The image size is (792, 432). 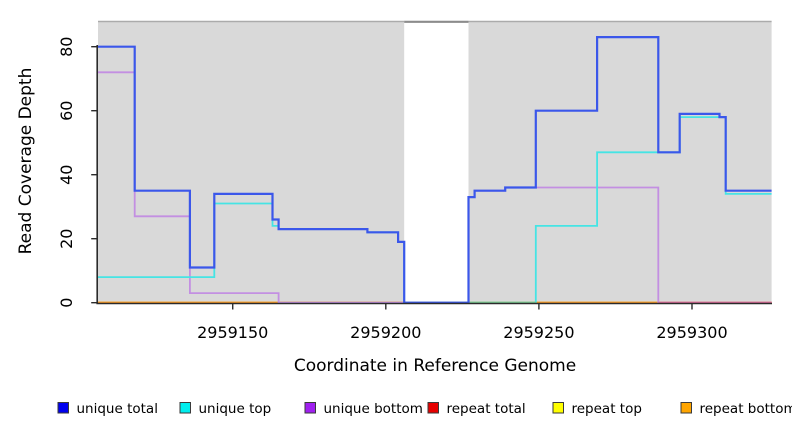 What do you see at coordinates (435, 366) in the screenshot?
I see `x-axis-title: Coordinate in Reference Genome` at bounding box center [435, 366].